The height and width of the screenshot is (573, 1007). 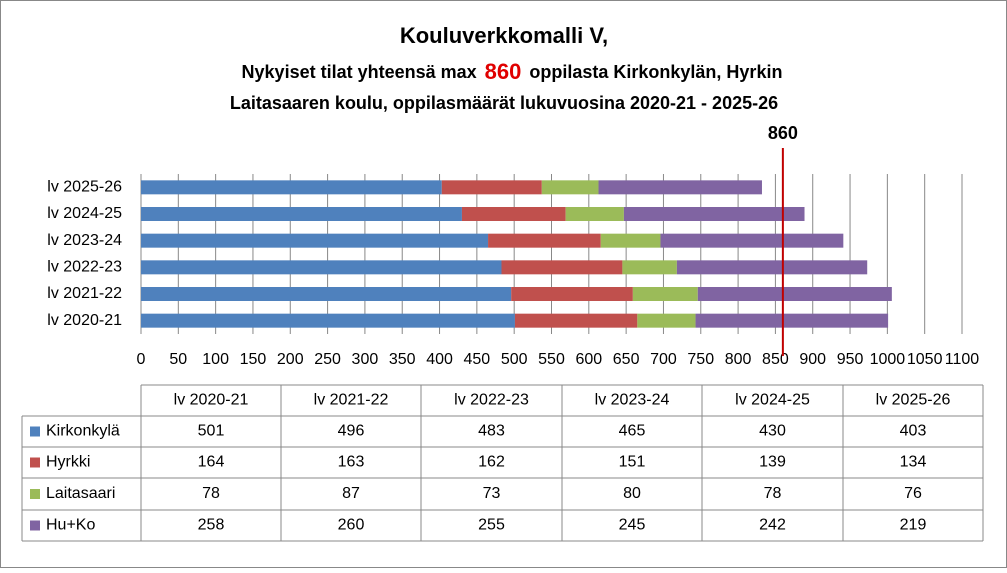 What do you see at coordinates (211, 400) in the screenshot?
I see `table-header: lv 2020-21` at bounding box center [211, 400].